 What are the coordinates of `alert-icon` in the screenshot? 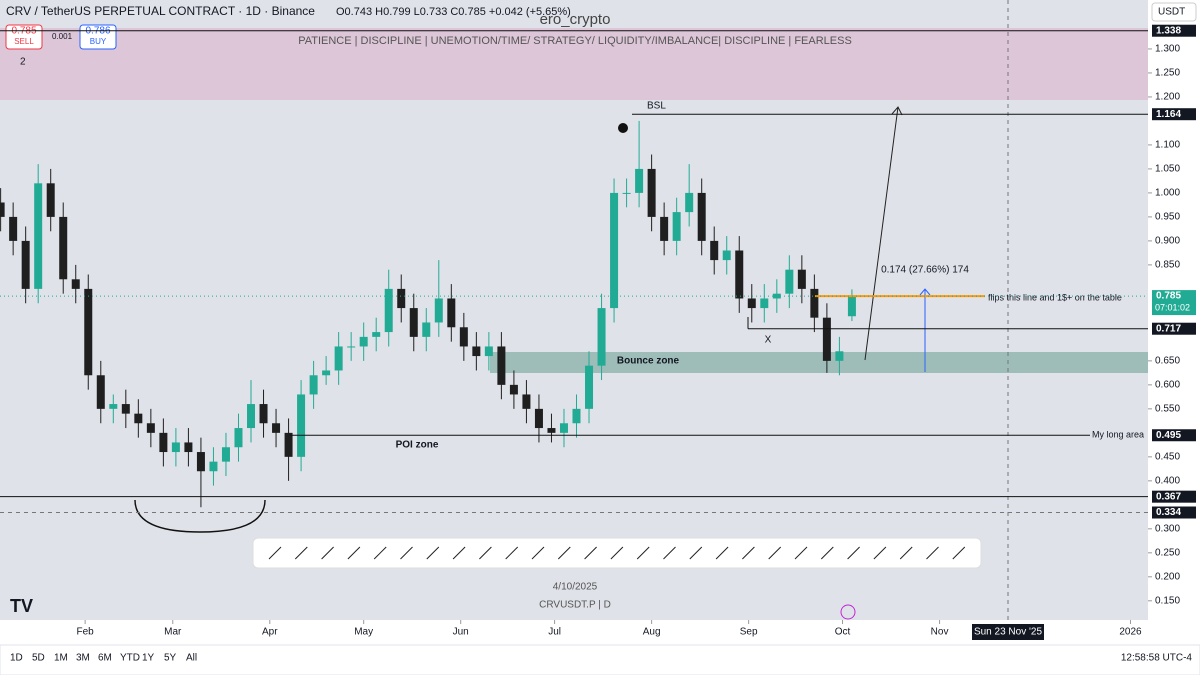 It's located at (623, 128).